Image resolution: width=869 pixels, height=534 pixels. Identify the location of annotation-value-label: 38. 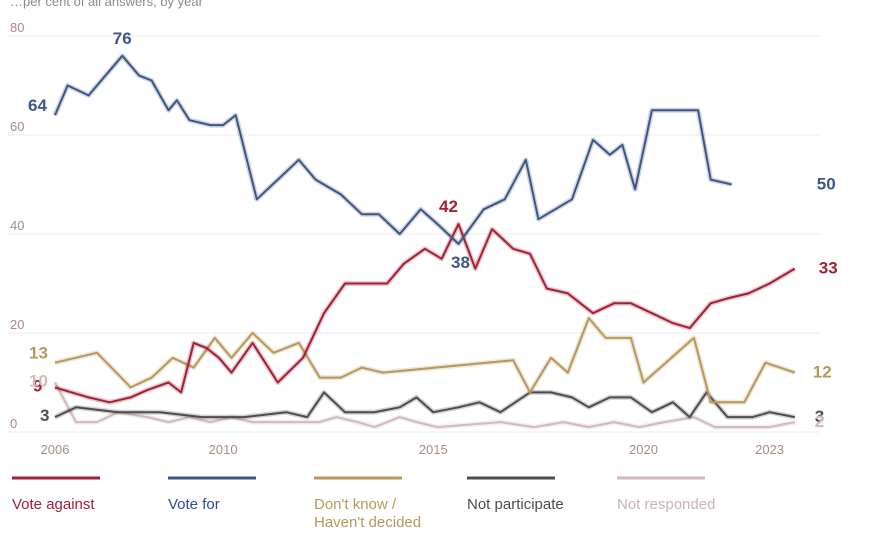
(460, 262).